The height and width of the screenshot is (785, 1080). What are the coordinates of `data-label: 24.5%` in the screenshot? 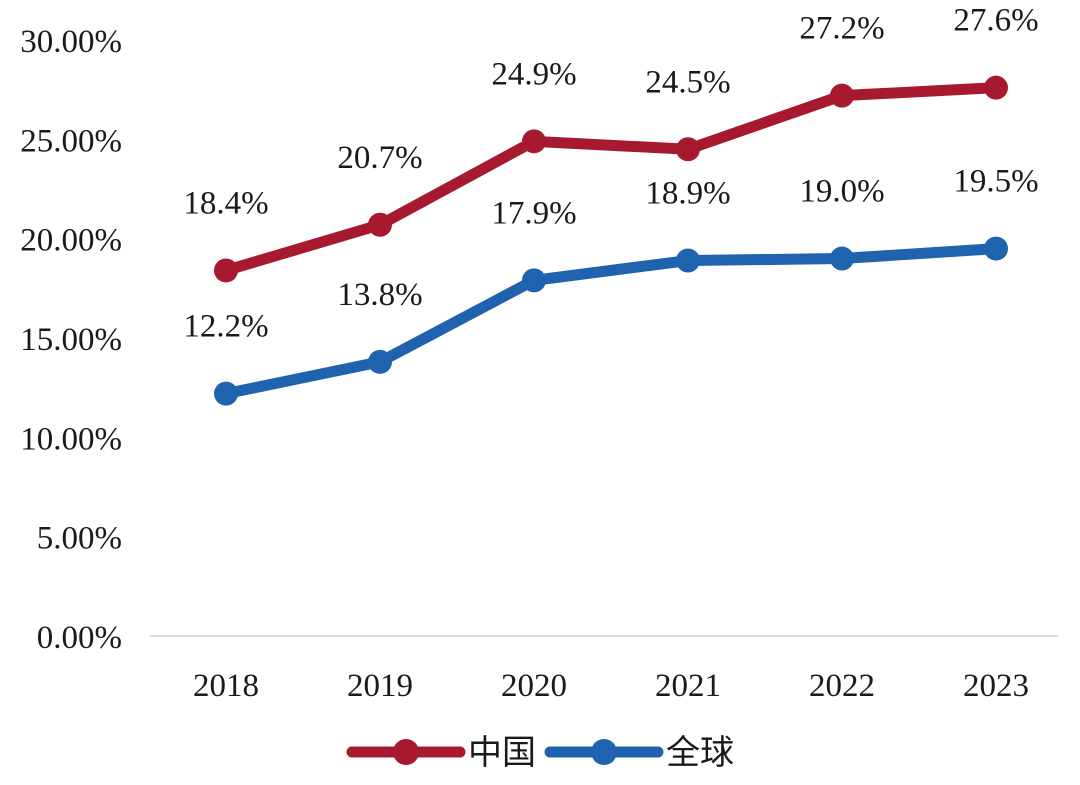 It's located at (687, 82).